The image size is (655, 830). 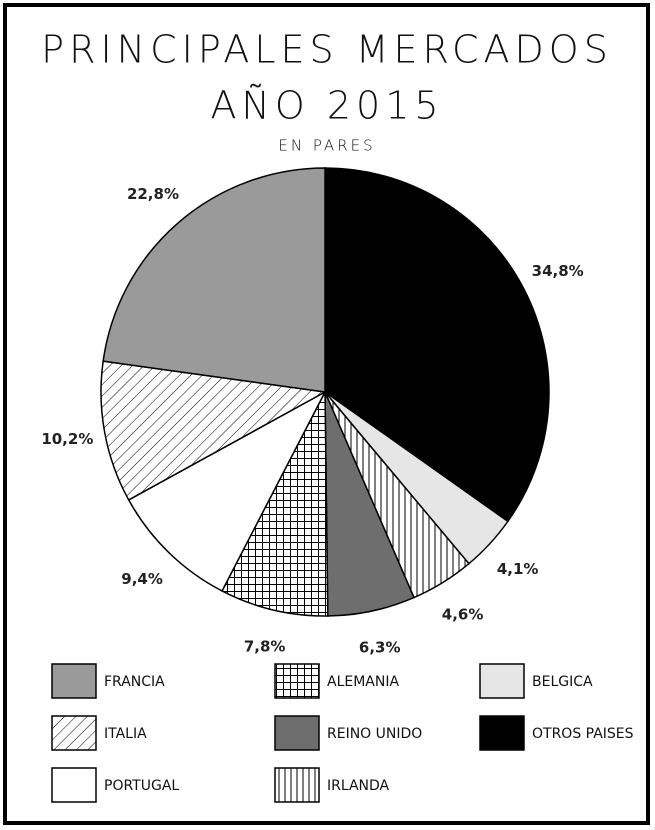 What do you see at coordinates (374, 734) in the screenshot?
I see `legend-label: REINO UNIDO` at bounding box center [374, 734].